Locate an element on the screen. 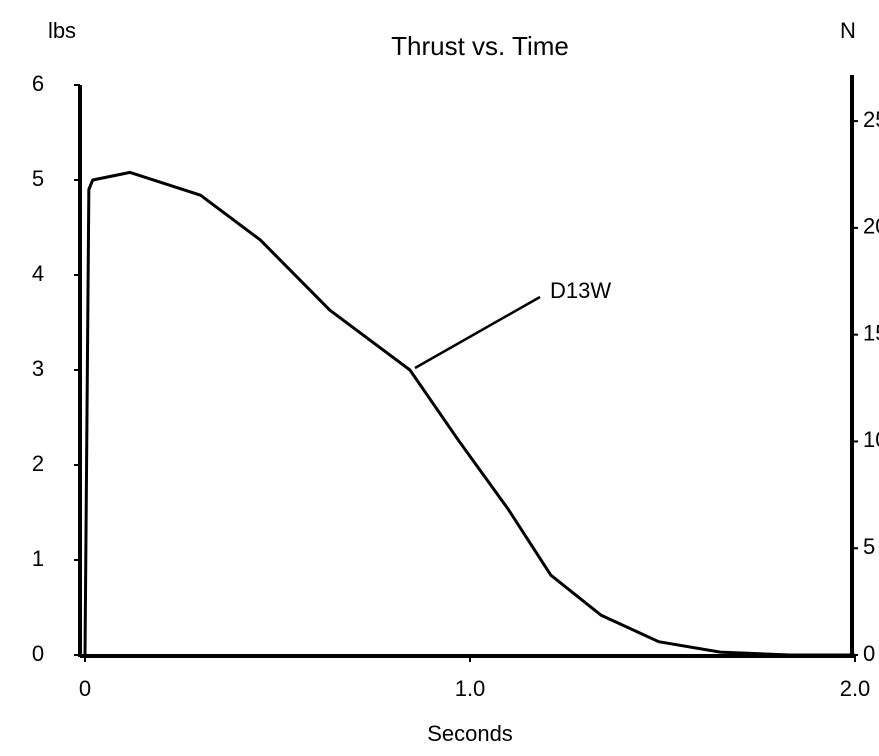  annotation-leader is located at coordinates (477, 332).